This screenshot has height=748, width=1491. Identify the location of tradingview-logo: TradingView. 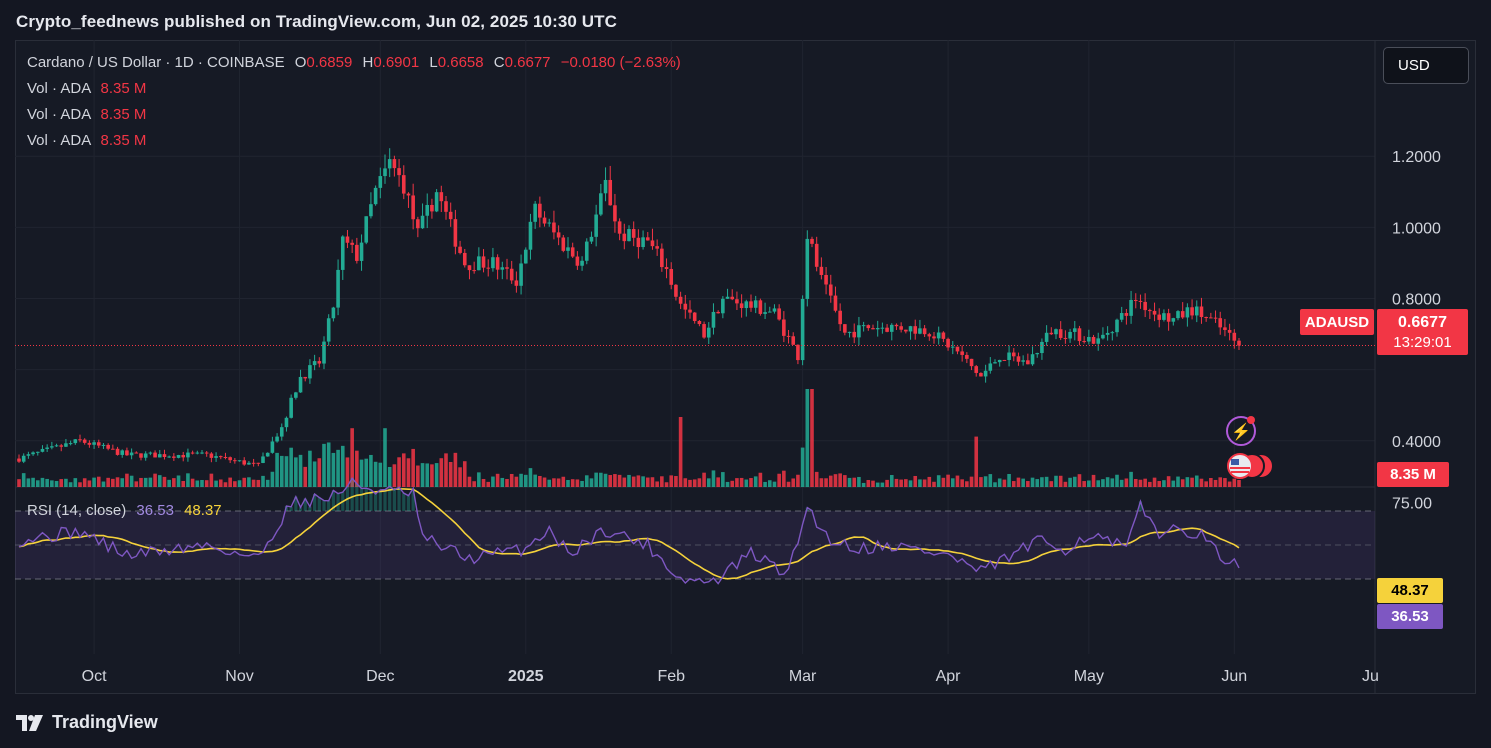
(87, 722).